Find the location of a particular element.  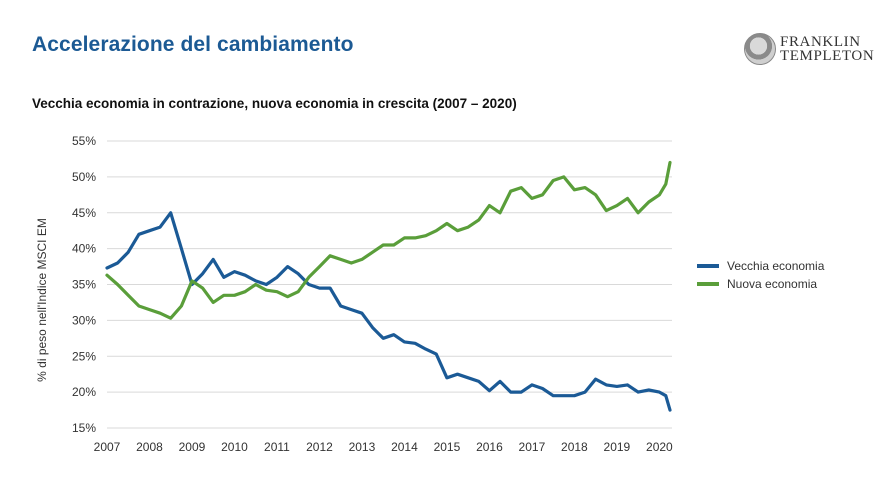

franklin-templeton-logo: FRANKLIN TEMPLETON is located at coordinates (809, 49).